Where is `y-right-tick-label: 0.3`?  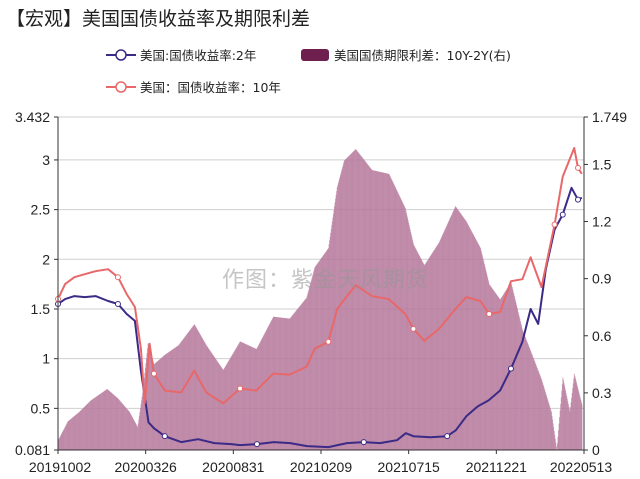
y-right-tick-label: 0.3 is located at coordinates (602, 393).